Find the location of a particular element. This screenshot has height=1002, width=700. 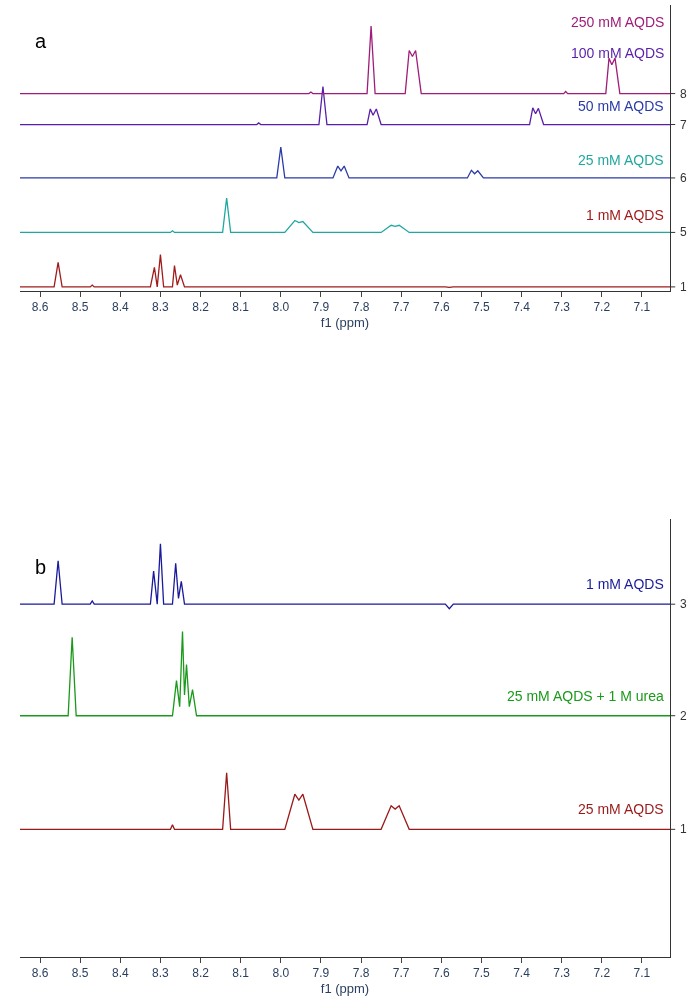

text: 100 mM AQDS is located at coordinates (618, 53).